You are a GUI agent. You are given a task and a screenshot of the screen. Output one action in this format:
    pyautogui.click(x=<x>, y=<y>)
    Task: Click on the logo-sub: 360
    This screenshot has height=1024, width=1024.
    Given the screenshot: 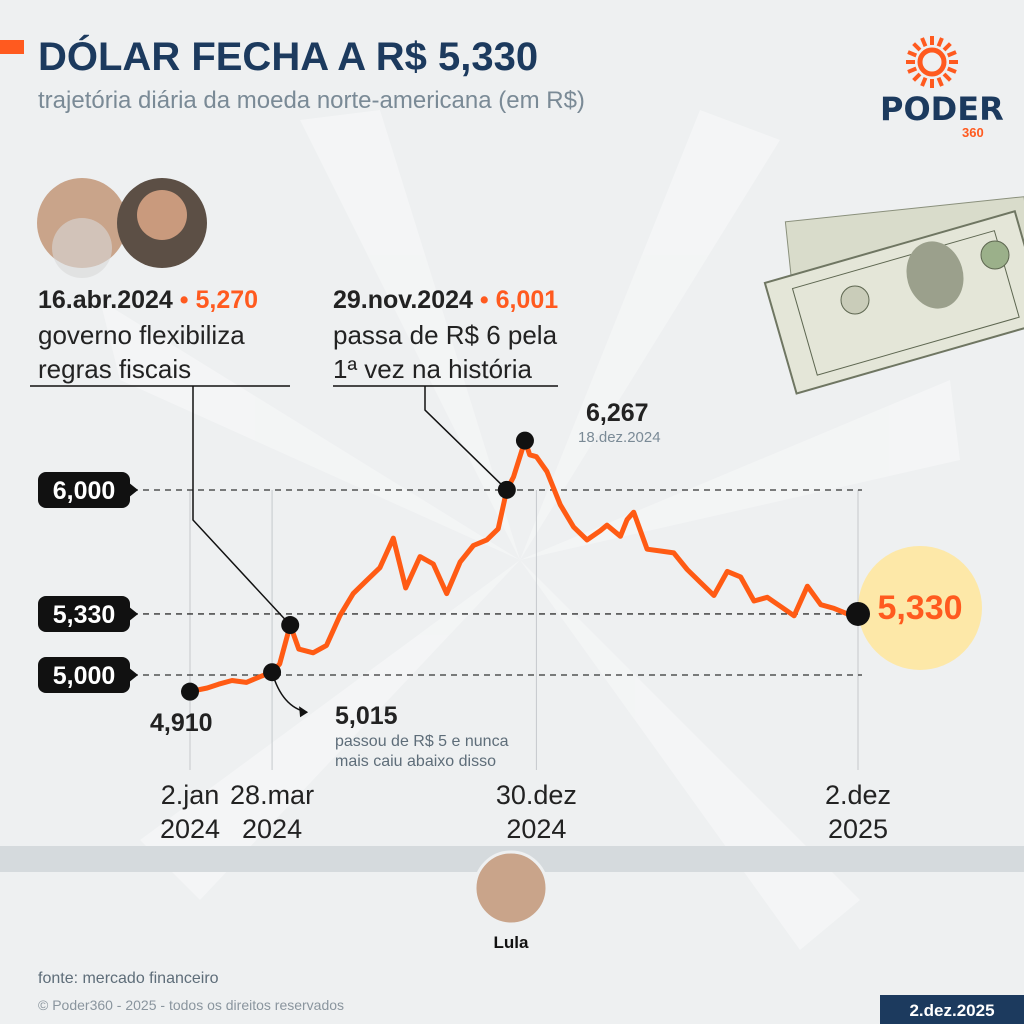 What is the action you would take?
    pyautogui.click(x=973, y=132)
    